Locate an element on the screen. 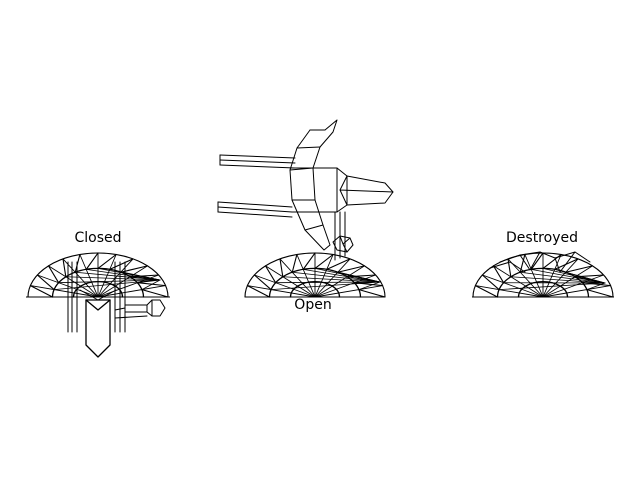 The image size is (640, 480). destroyed-turret is located at coordinates (543, 274).